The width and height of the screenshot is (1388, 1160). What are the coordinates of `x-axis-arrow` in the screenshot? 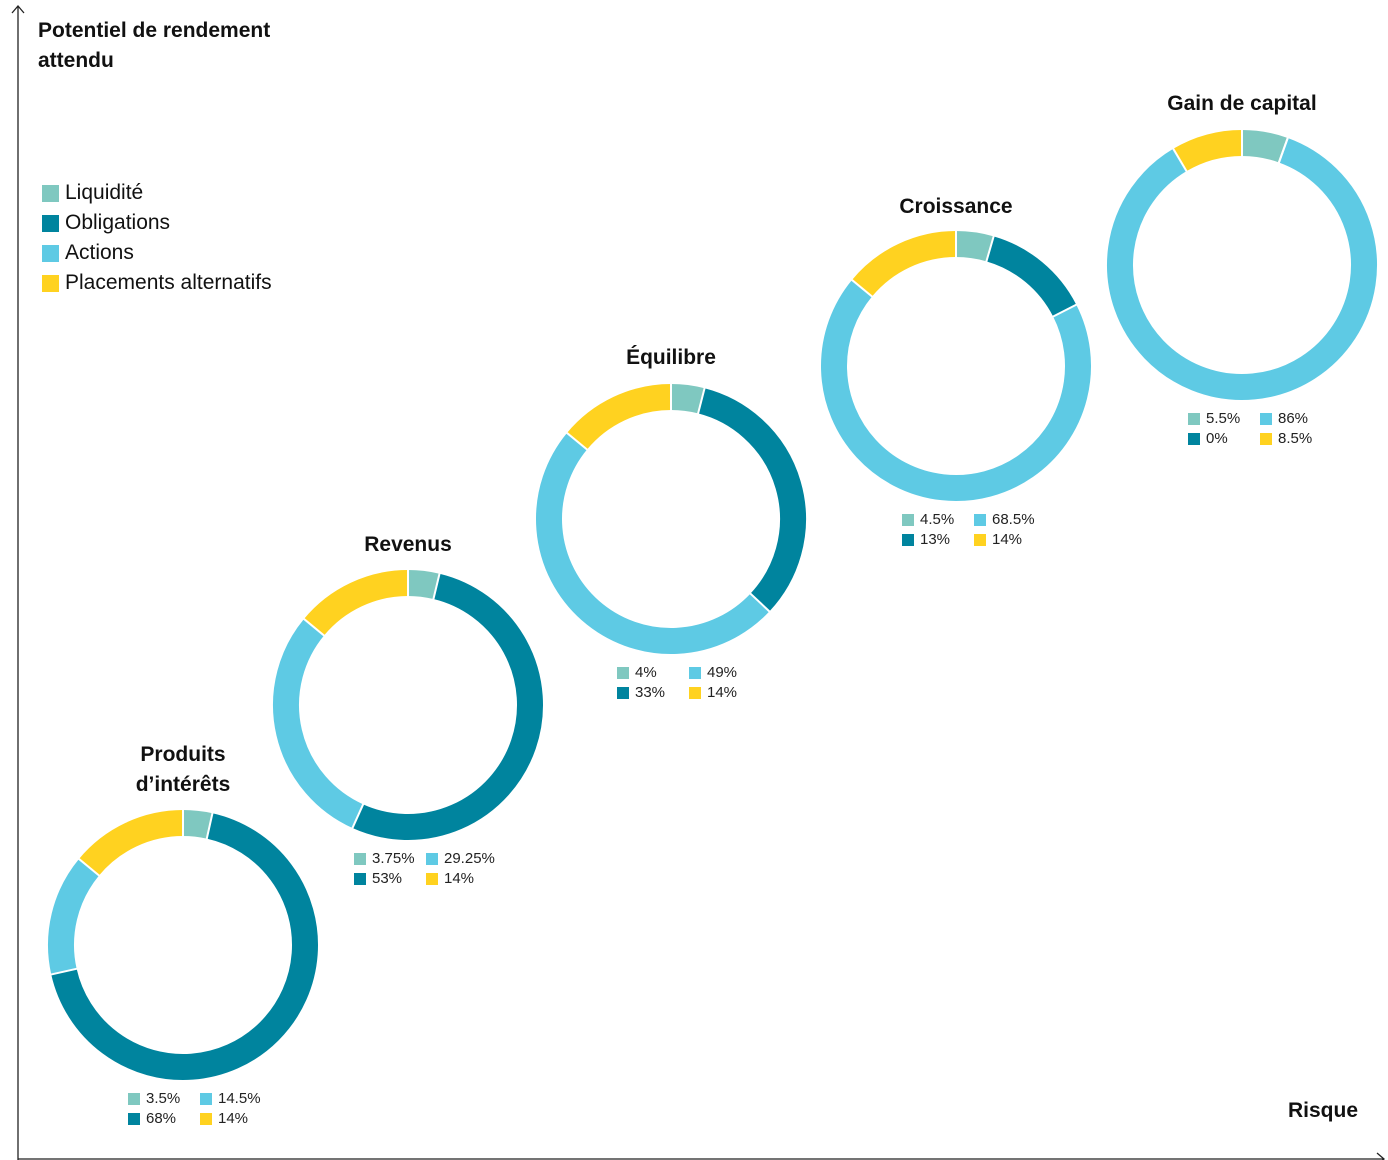 It's located at (1380, 1156).